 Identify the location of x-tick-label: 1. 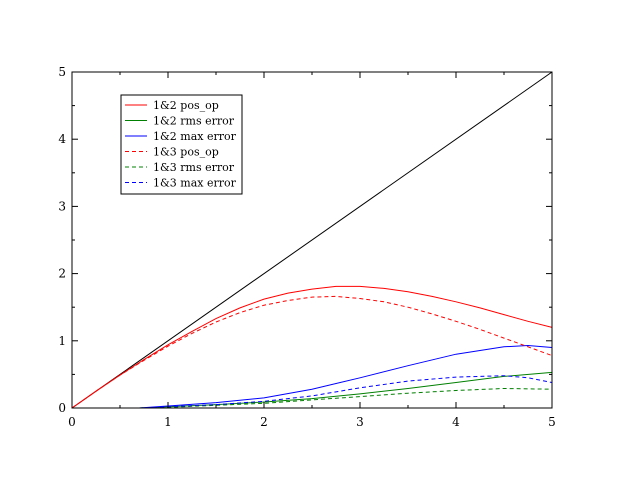
(168, 422).